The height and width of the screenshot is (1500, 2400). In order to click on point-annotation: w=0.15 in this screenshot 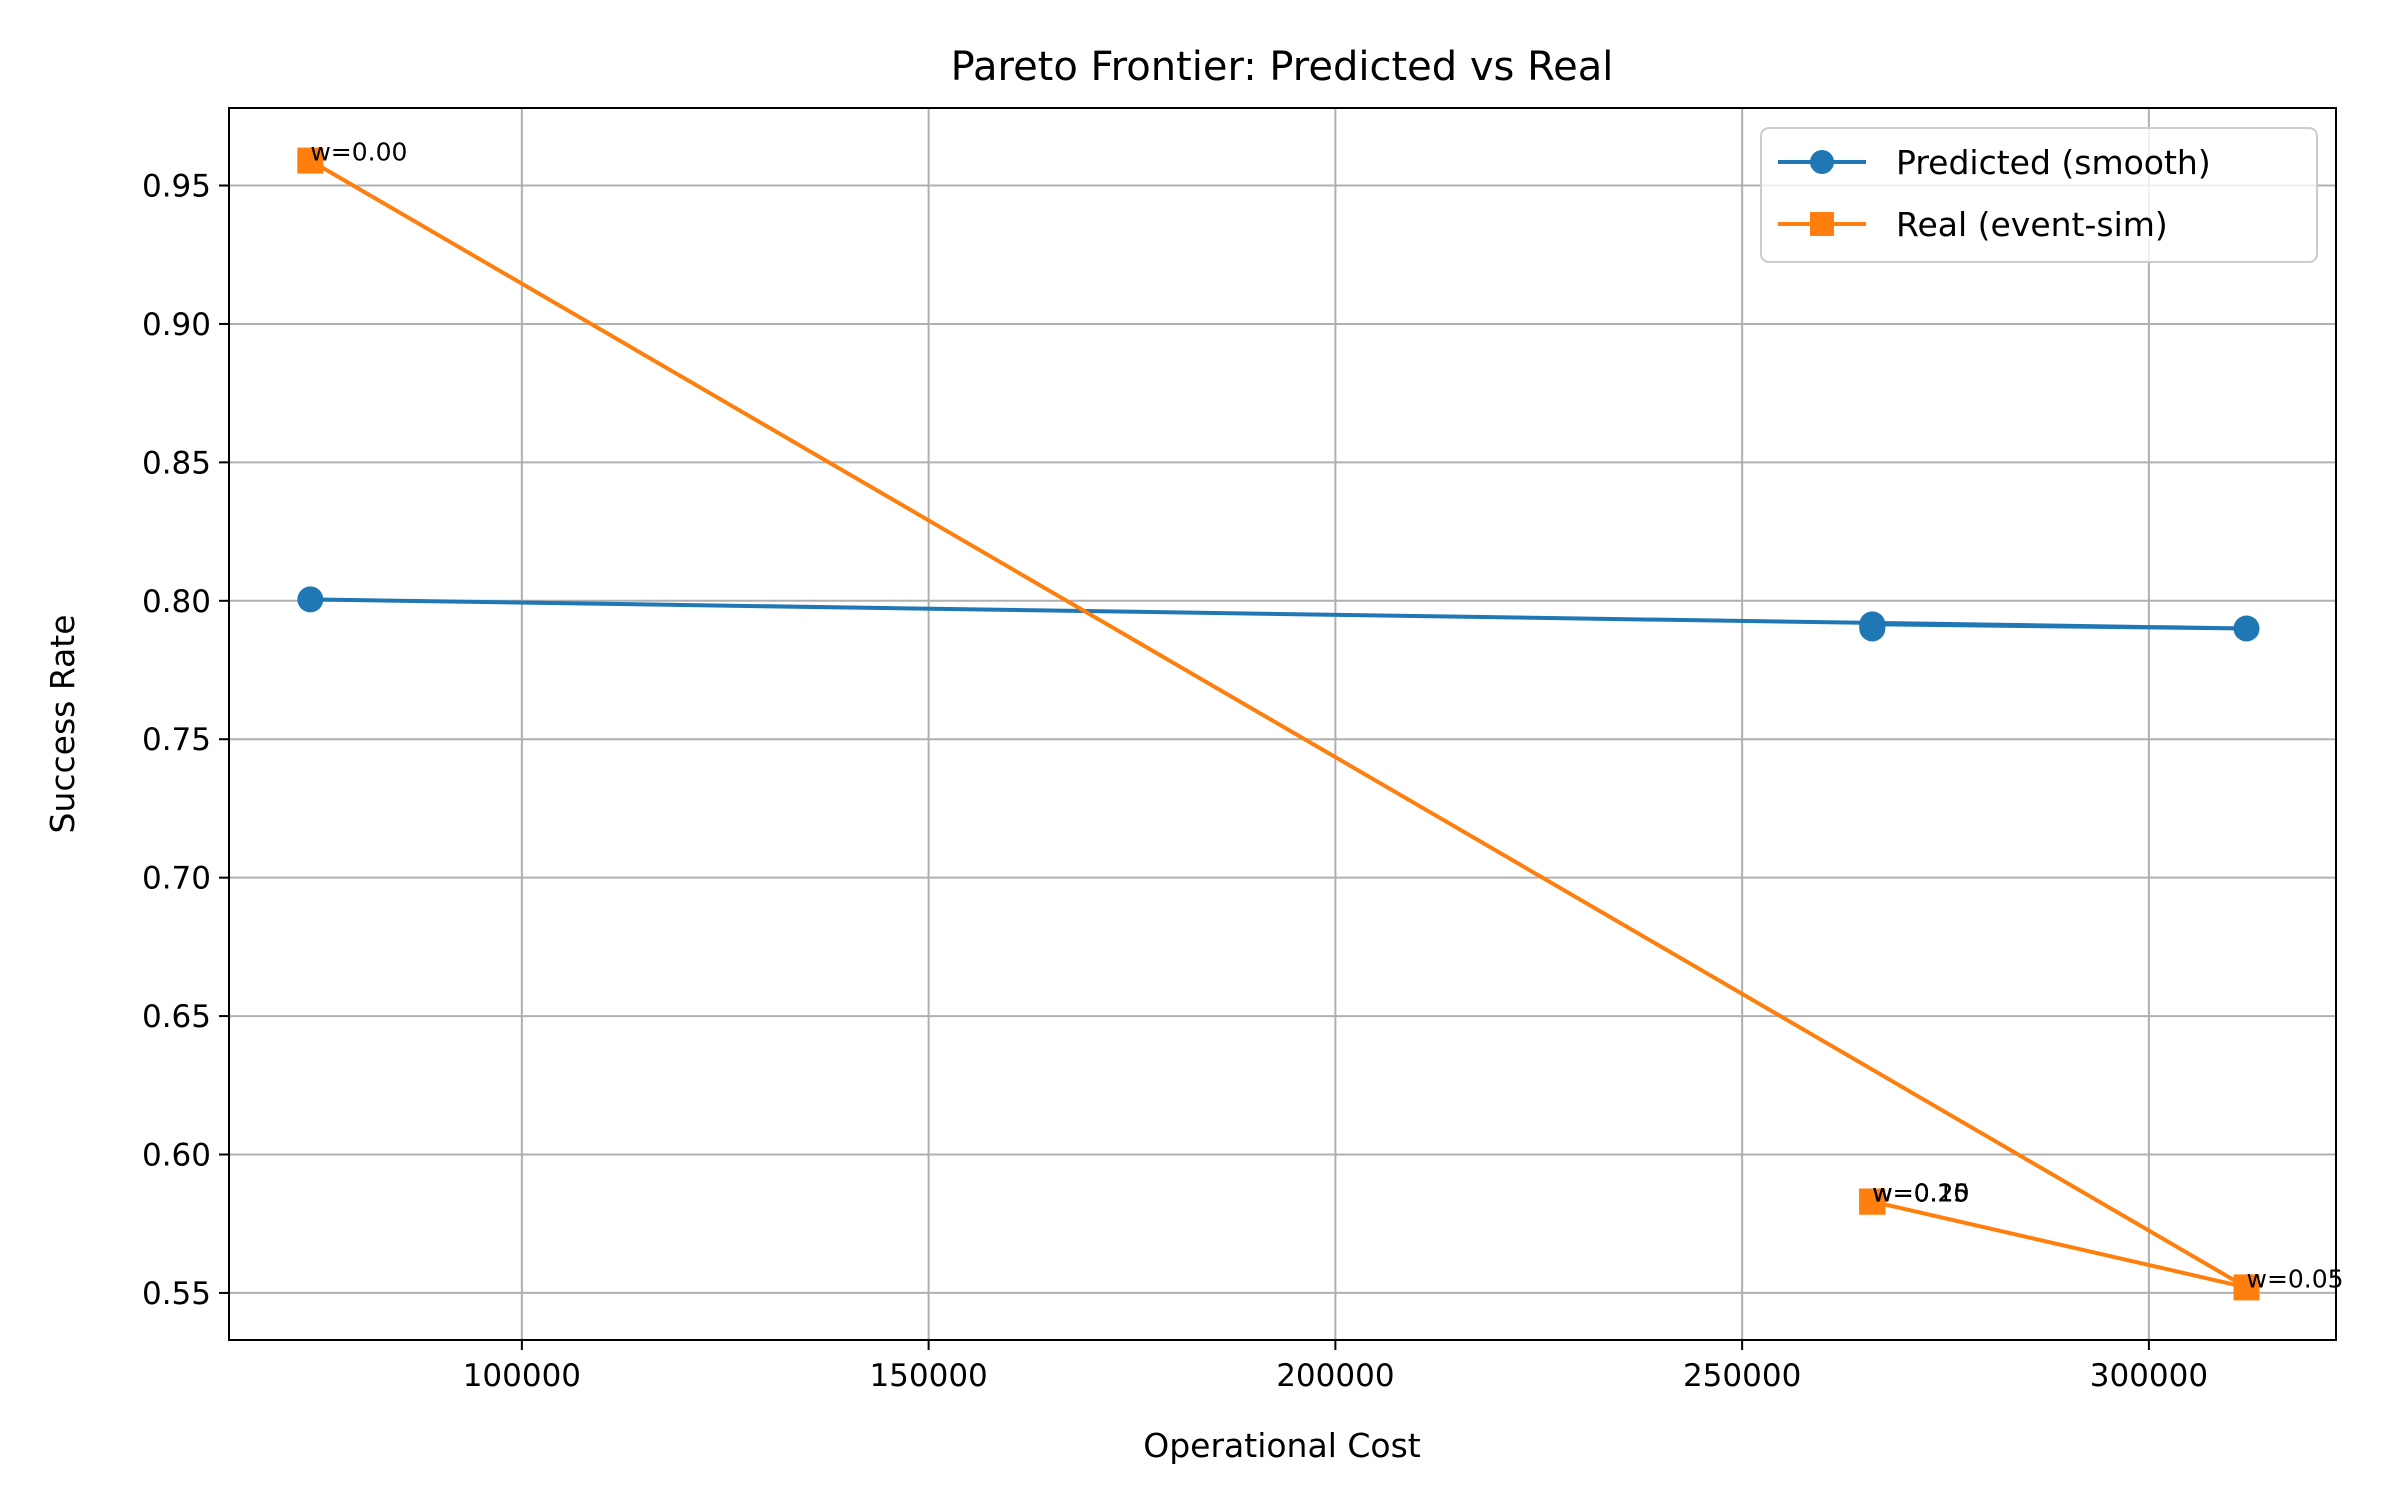, I will do `click(1920, 1193)`.